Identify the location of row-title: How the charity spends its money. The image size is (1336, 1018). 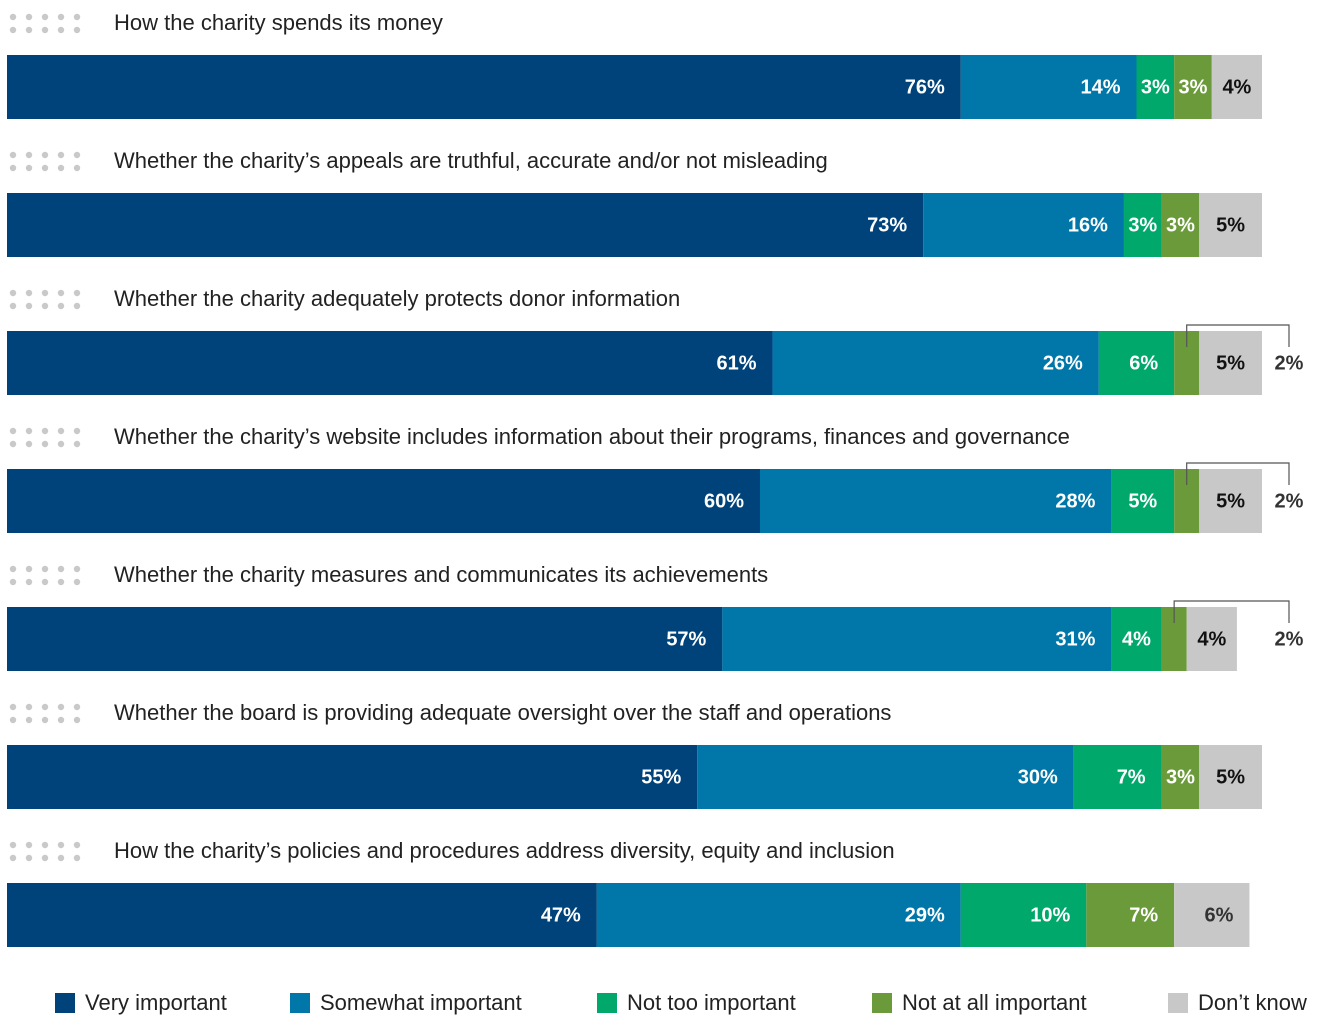
(278, 22).